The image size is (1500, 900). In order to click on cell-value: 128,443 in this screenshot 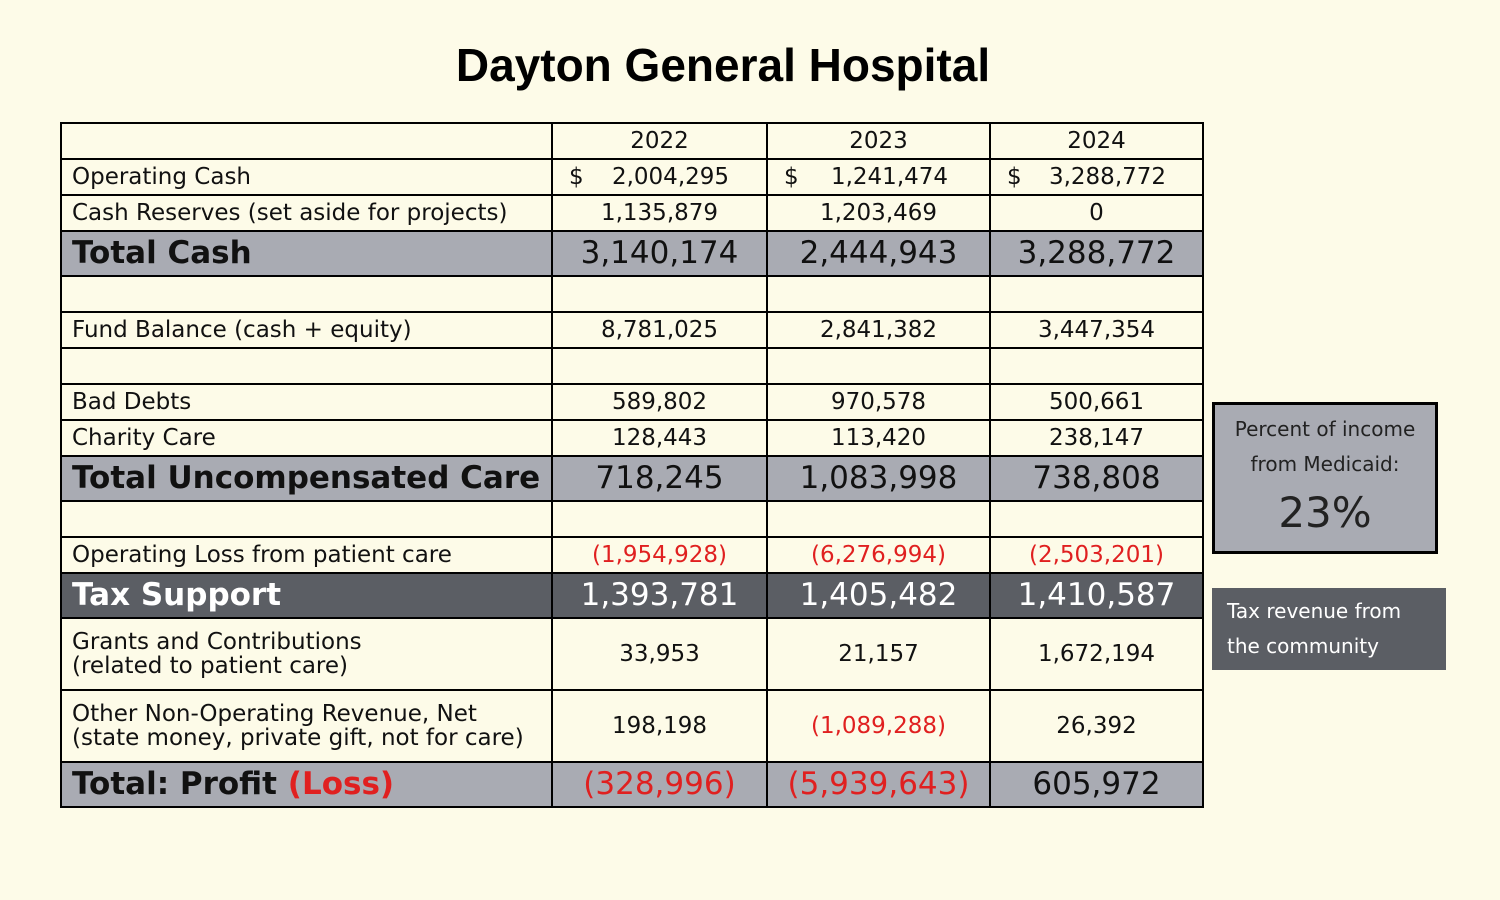, I will do `click(659, 438)`.